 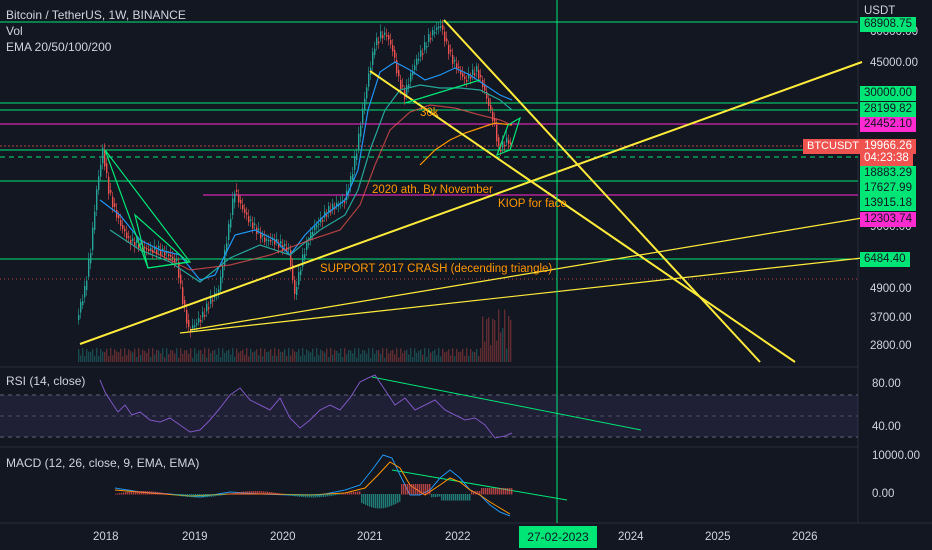 What do you see at coordinates (161, 241) in the screenshot?
I see `triangle-2018-b` at bounding box center [161, 241].